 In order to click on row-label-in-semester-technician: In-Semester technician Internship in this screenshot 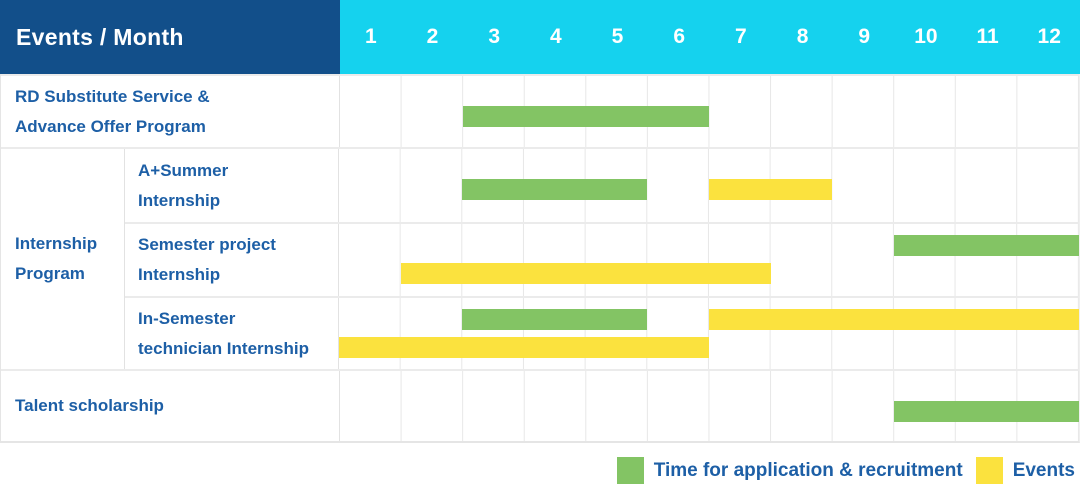, I will do `click(232, 333)`.